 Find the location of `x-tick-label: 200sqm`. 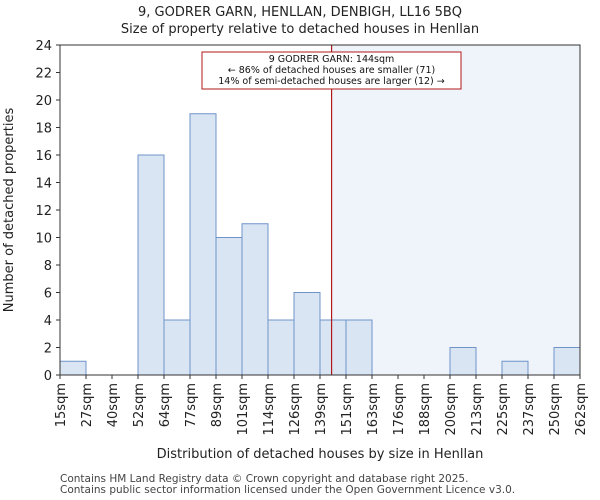

x-tick-label: 200sqm is located at coordinates (451, 409).